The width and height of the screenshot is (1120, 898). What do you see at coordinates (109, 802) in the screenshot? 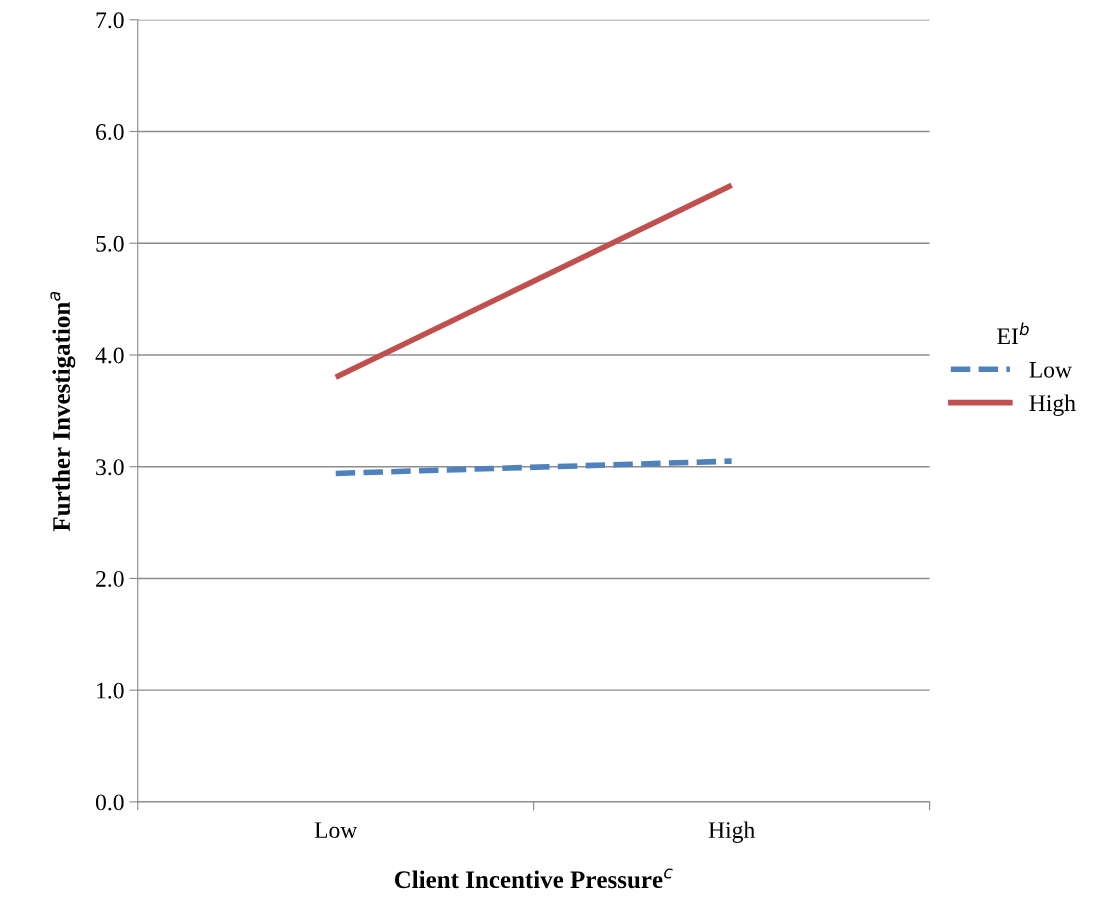
I see `y-tick-label: 0.0` at bounding box center [109, 802].